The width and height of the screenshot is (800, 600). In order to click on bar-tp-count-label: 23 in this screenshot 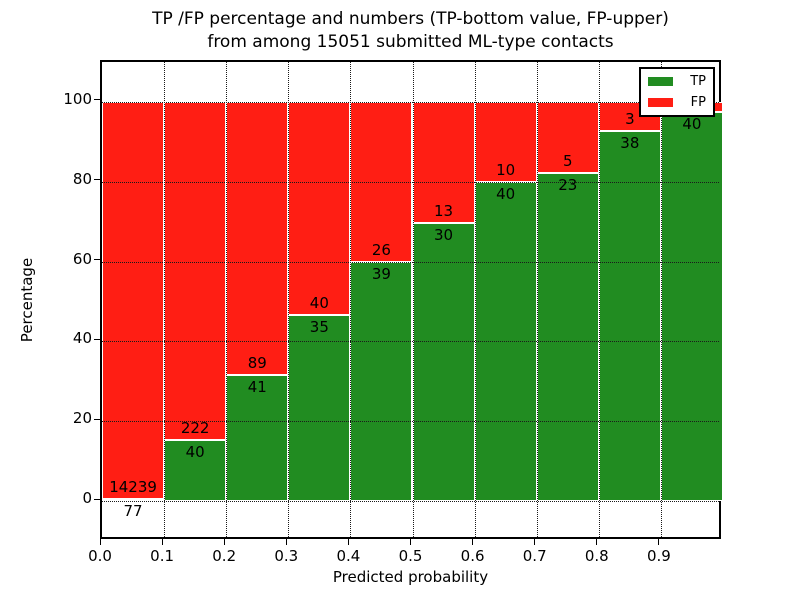, I will do `click(568, 185)`.